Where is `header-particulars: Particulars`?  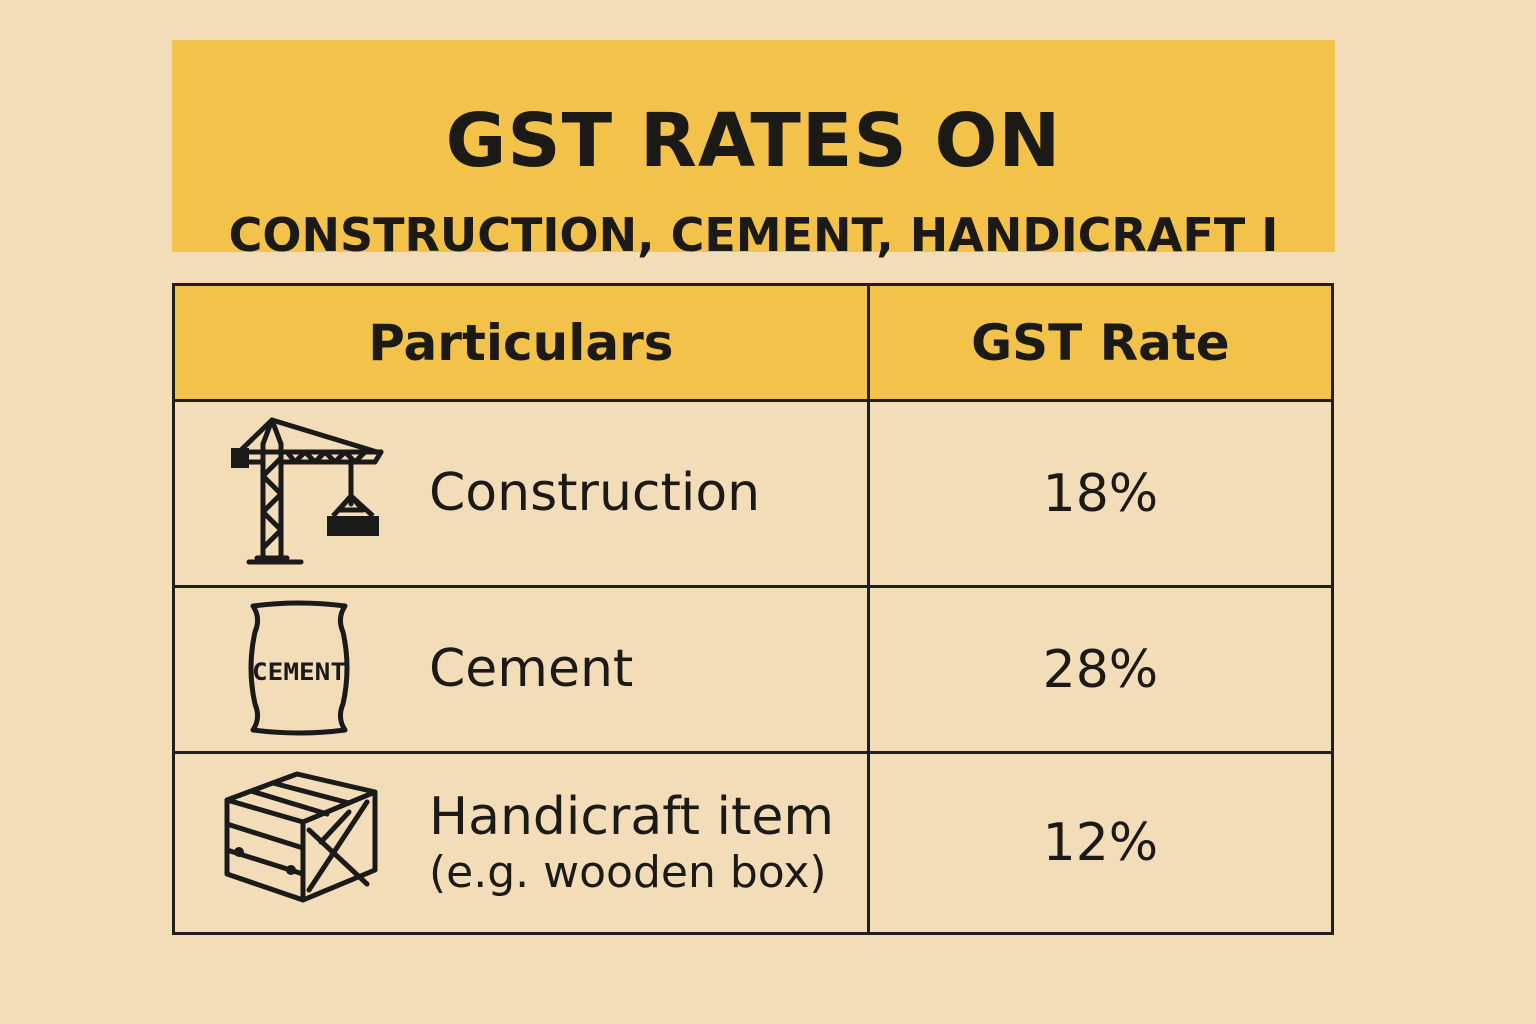
header-particulars: Particulars is located at coordinates (521, 342).